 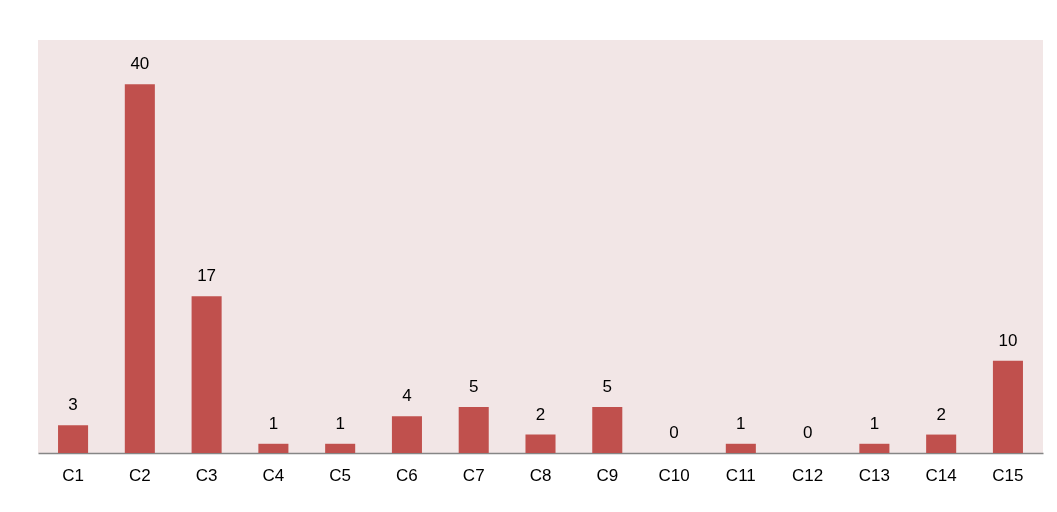 What do you see at coordinates (1008, 340) in the screenshot?
I see `data-label: 10` at bounding box center [1008, 340].